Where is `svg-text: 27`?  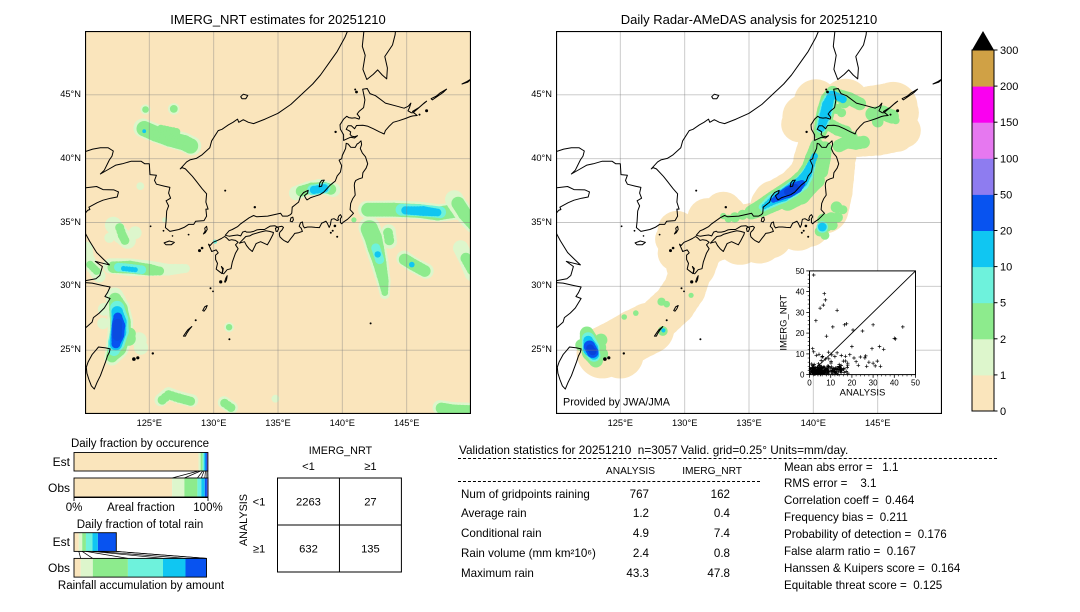
svg-text: 27 is located at coordinates (370, 503).